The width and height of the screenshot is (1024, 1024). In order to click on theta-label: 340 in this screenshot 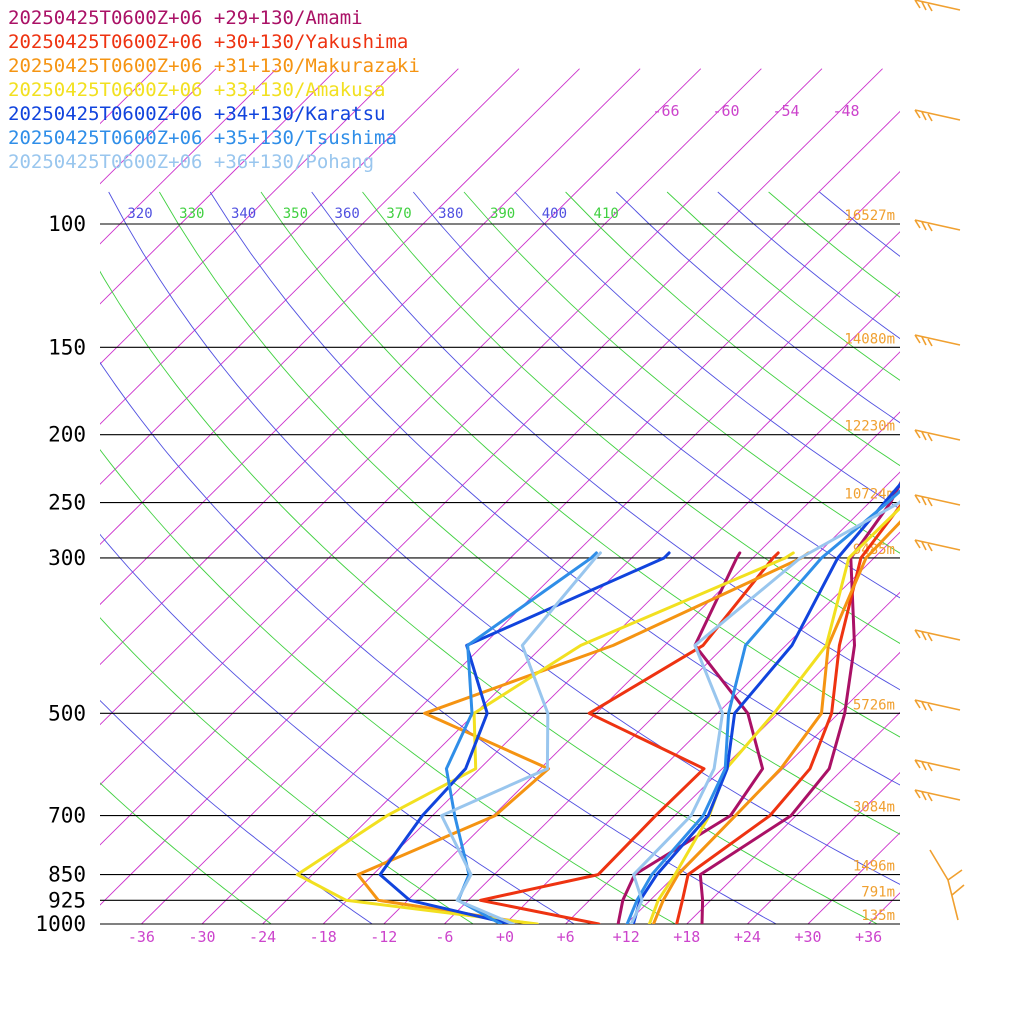, I will do `click(243, 214)`.